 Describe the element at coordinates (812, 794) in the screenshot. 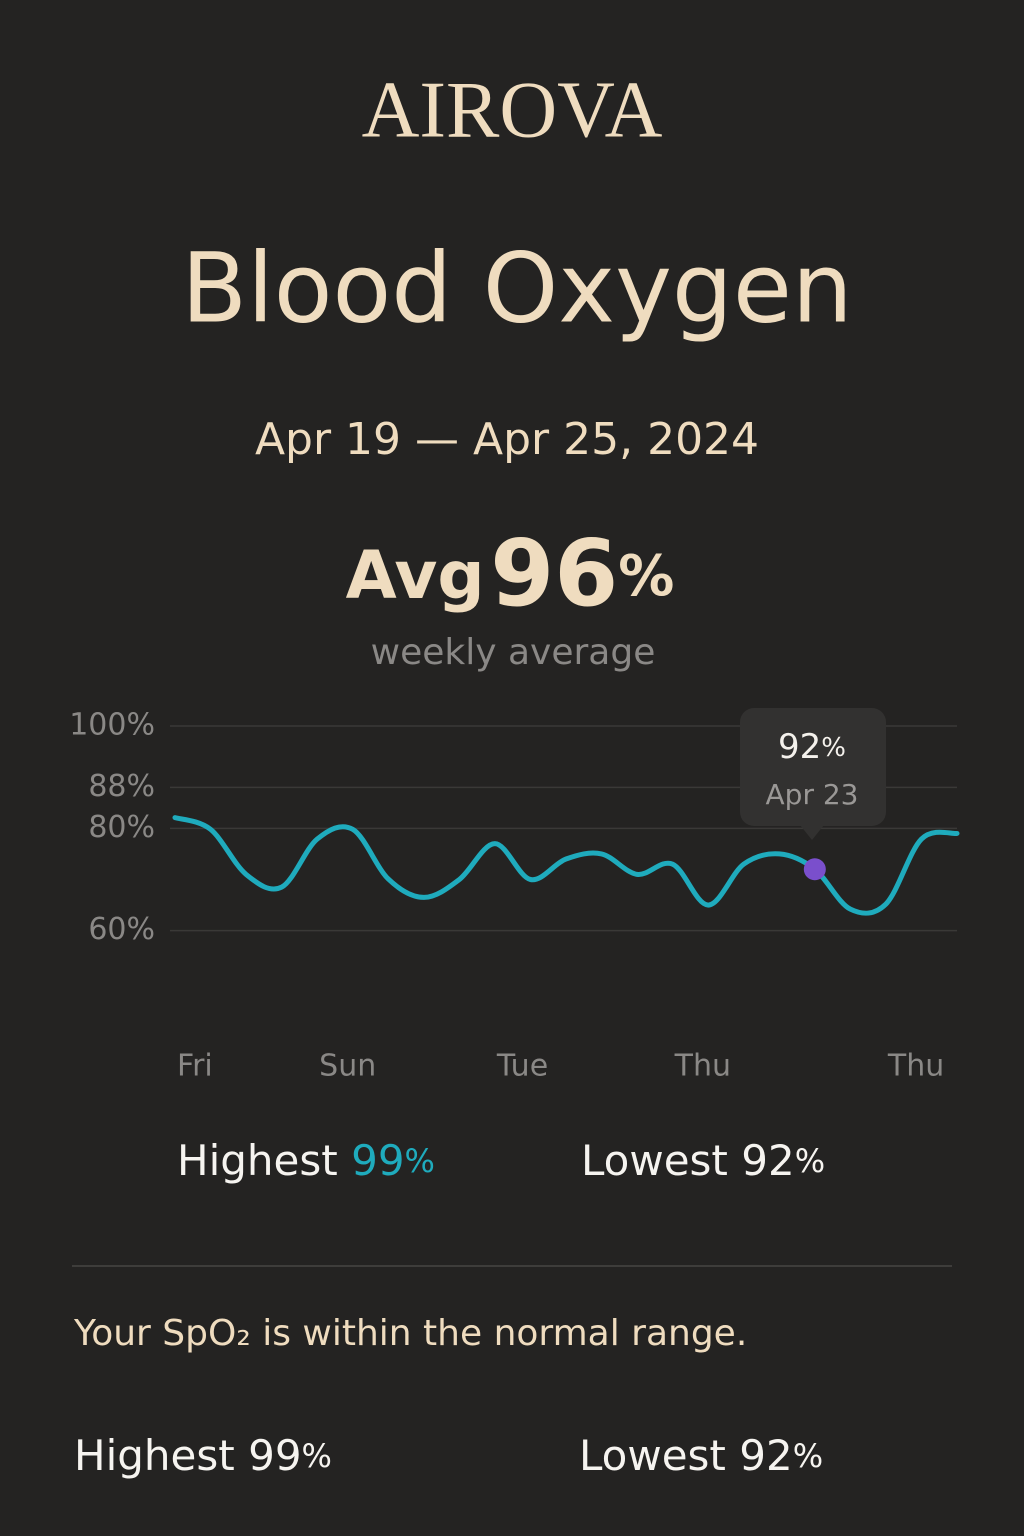

I see `tooltip-date: Apr 23` at that location.